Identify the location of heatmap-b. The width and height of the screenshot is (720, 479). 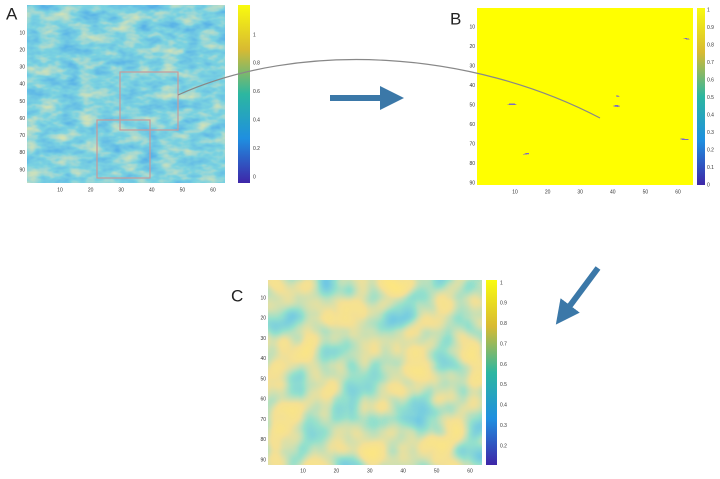
(585, 96).